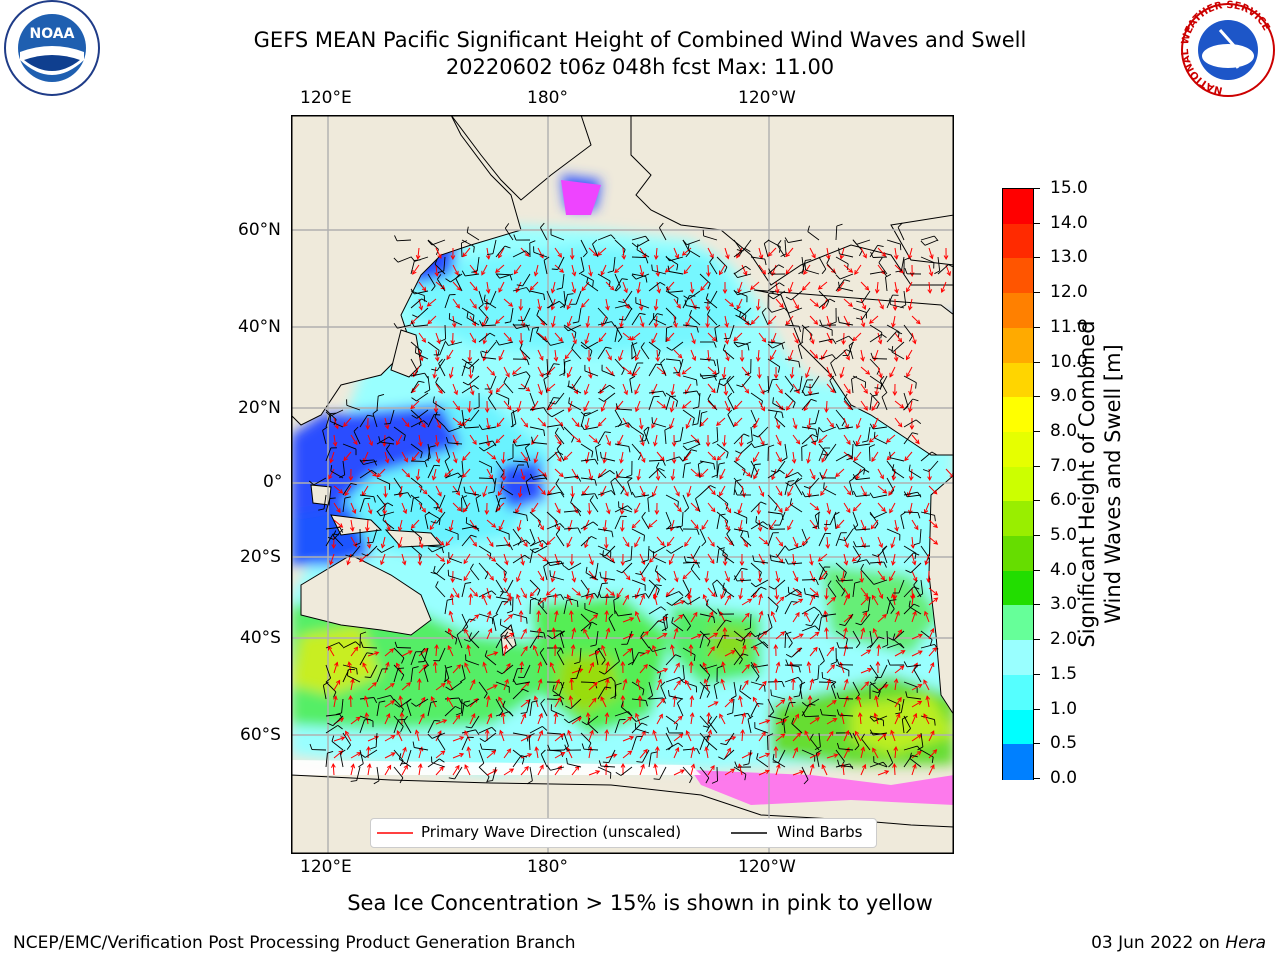  What do you see at coordinates (1018, 345) in the screenshot?
I see `colorbar-segment` at bounding box center [1018, 345].